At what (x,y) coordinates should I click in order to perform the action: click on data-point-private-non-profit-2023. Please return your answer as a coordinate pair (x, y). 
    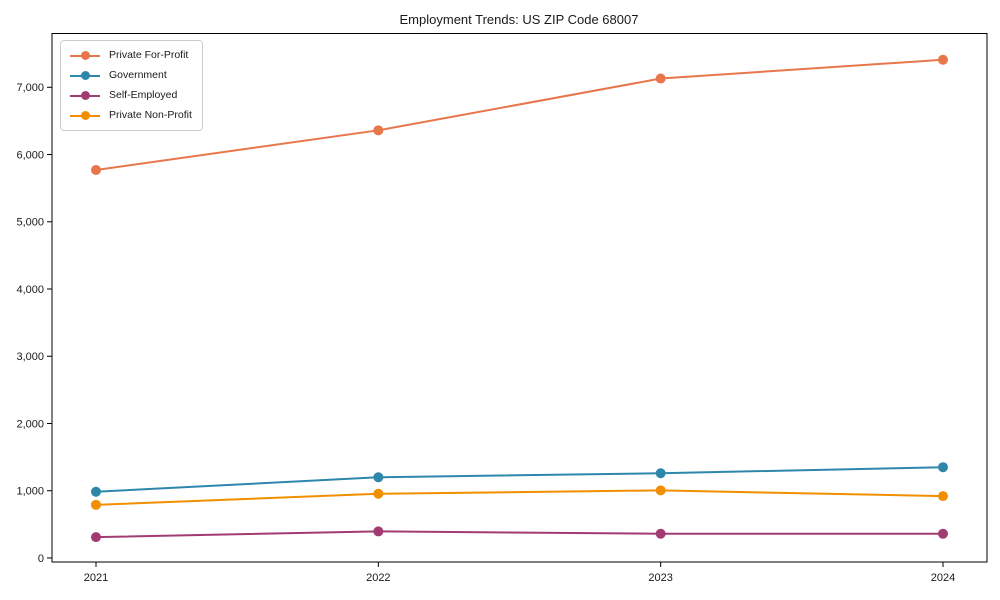
    Looking at the image, I should click on (660, 490).